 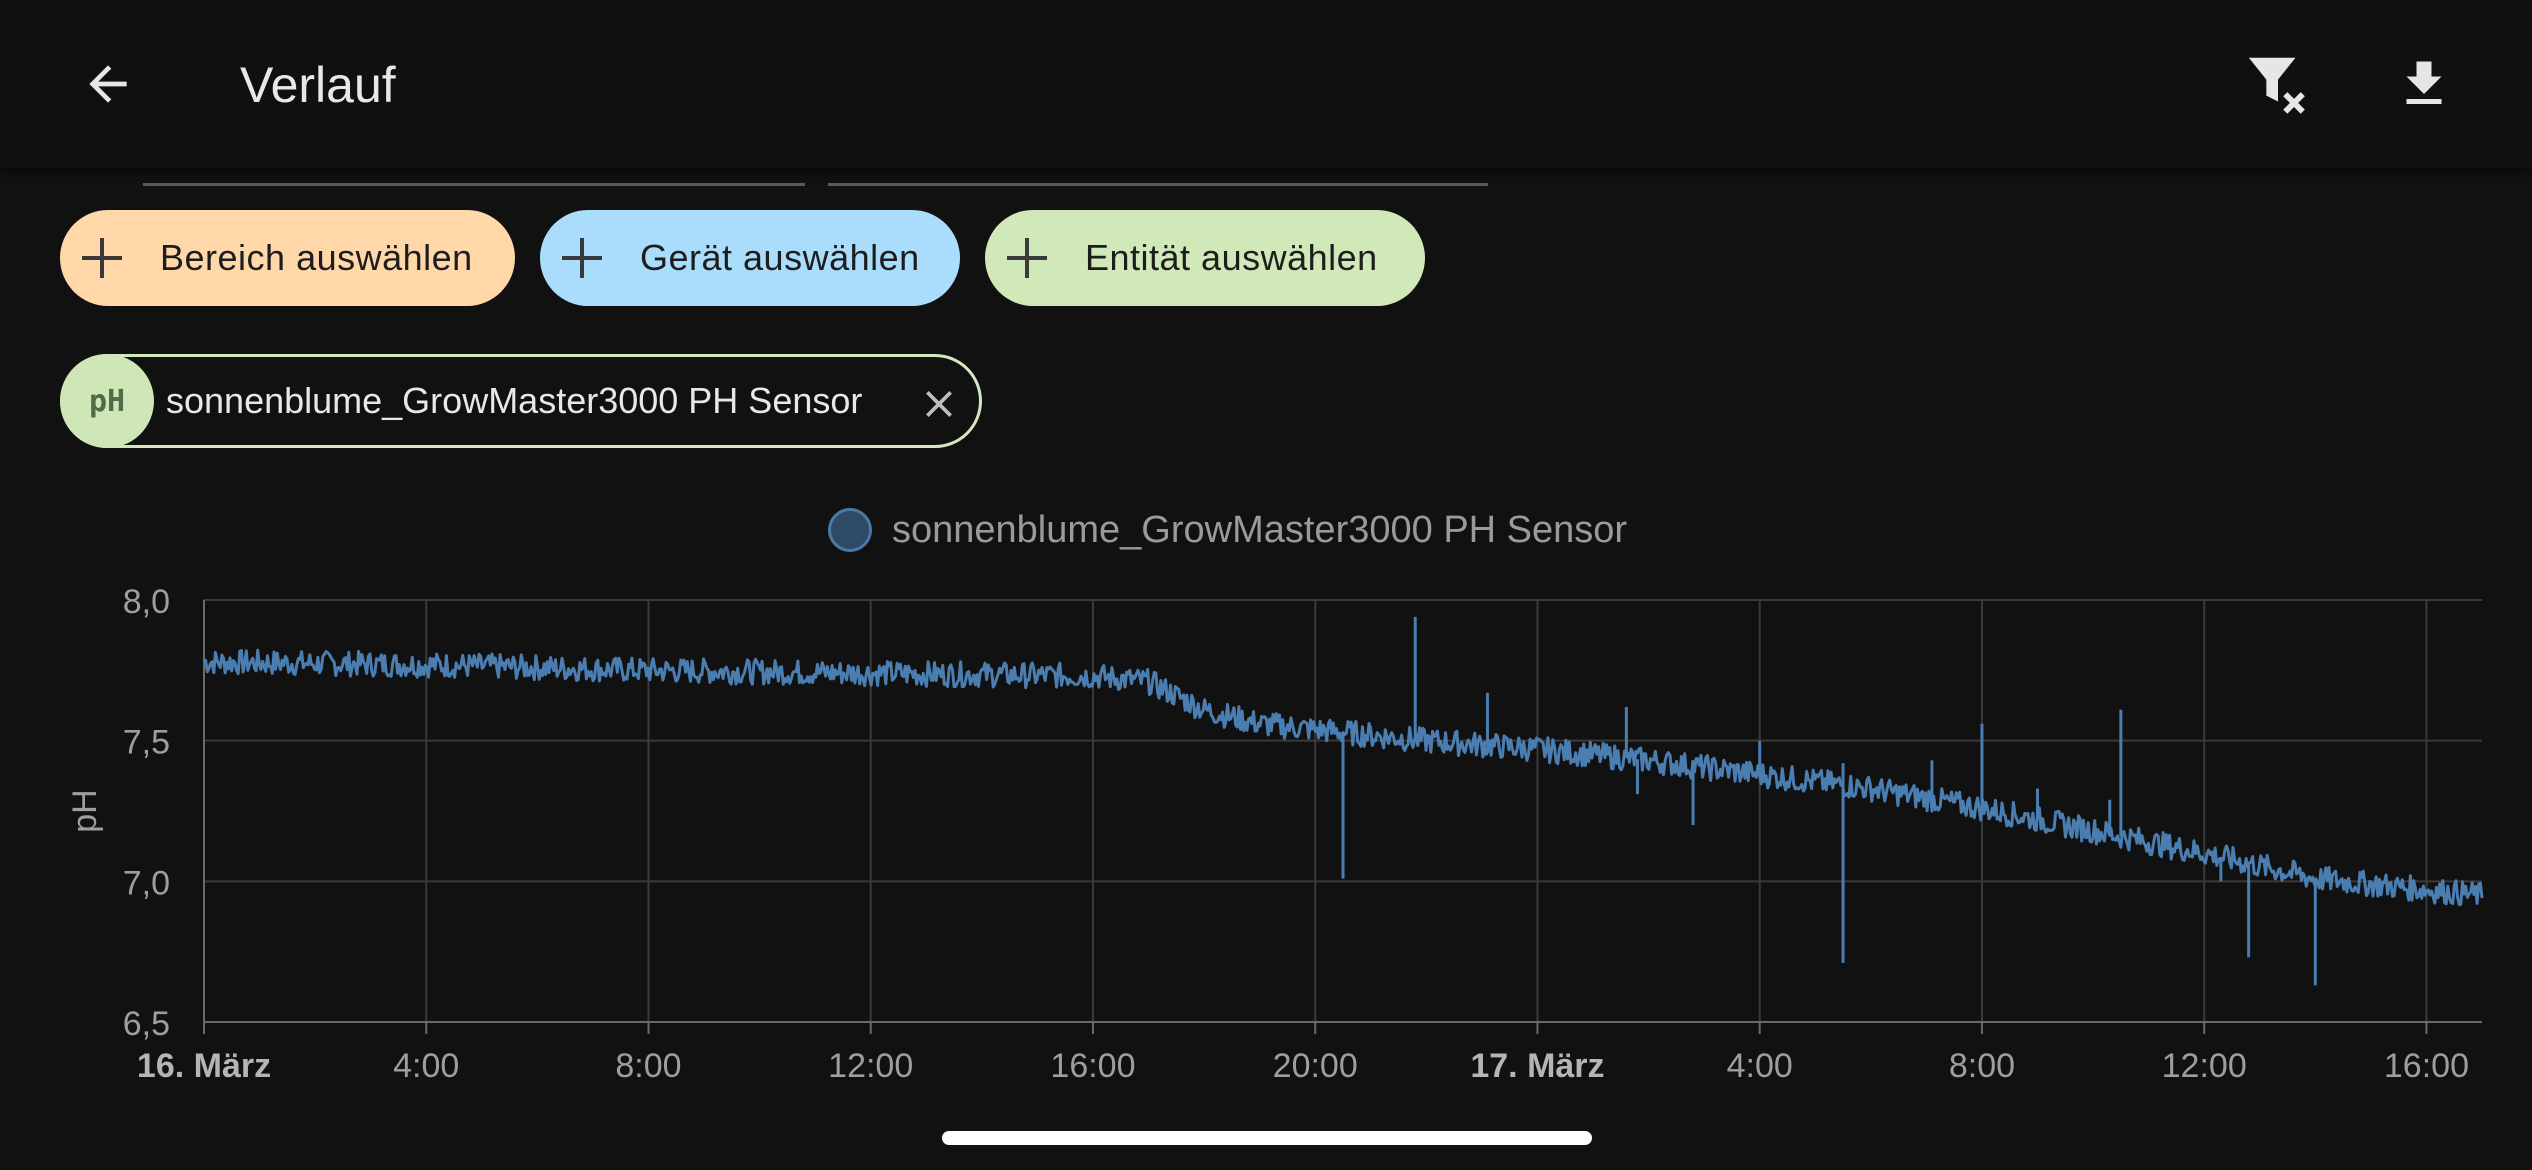 I want to click on clear-filters-button, so click(x=2278, y=84).